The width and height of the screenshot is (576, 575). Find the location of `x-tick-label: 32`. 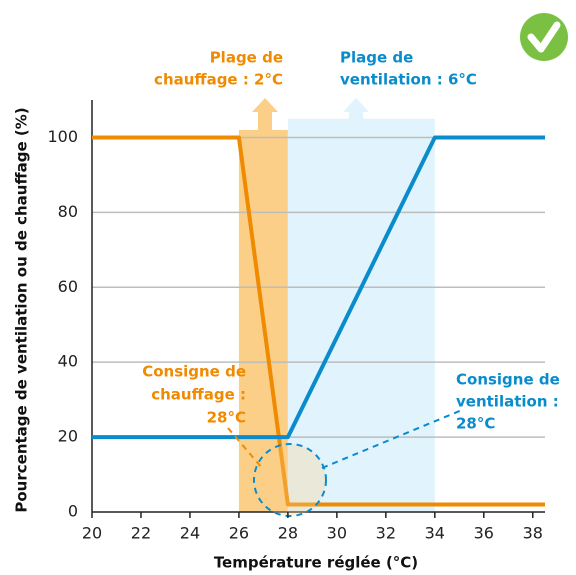

x-tick-label: 32 is located at coordinates (386, 533).